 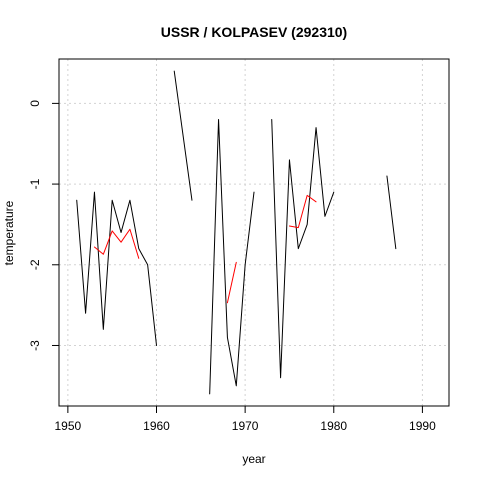 I want to click on x-tick-label: 1990, so click(x=422, y=426).